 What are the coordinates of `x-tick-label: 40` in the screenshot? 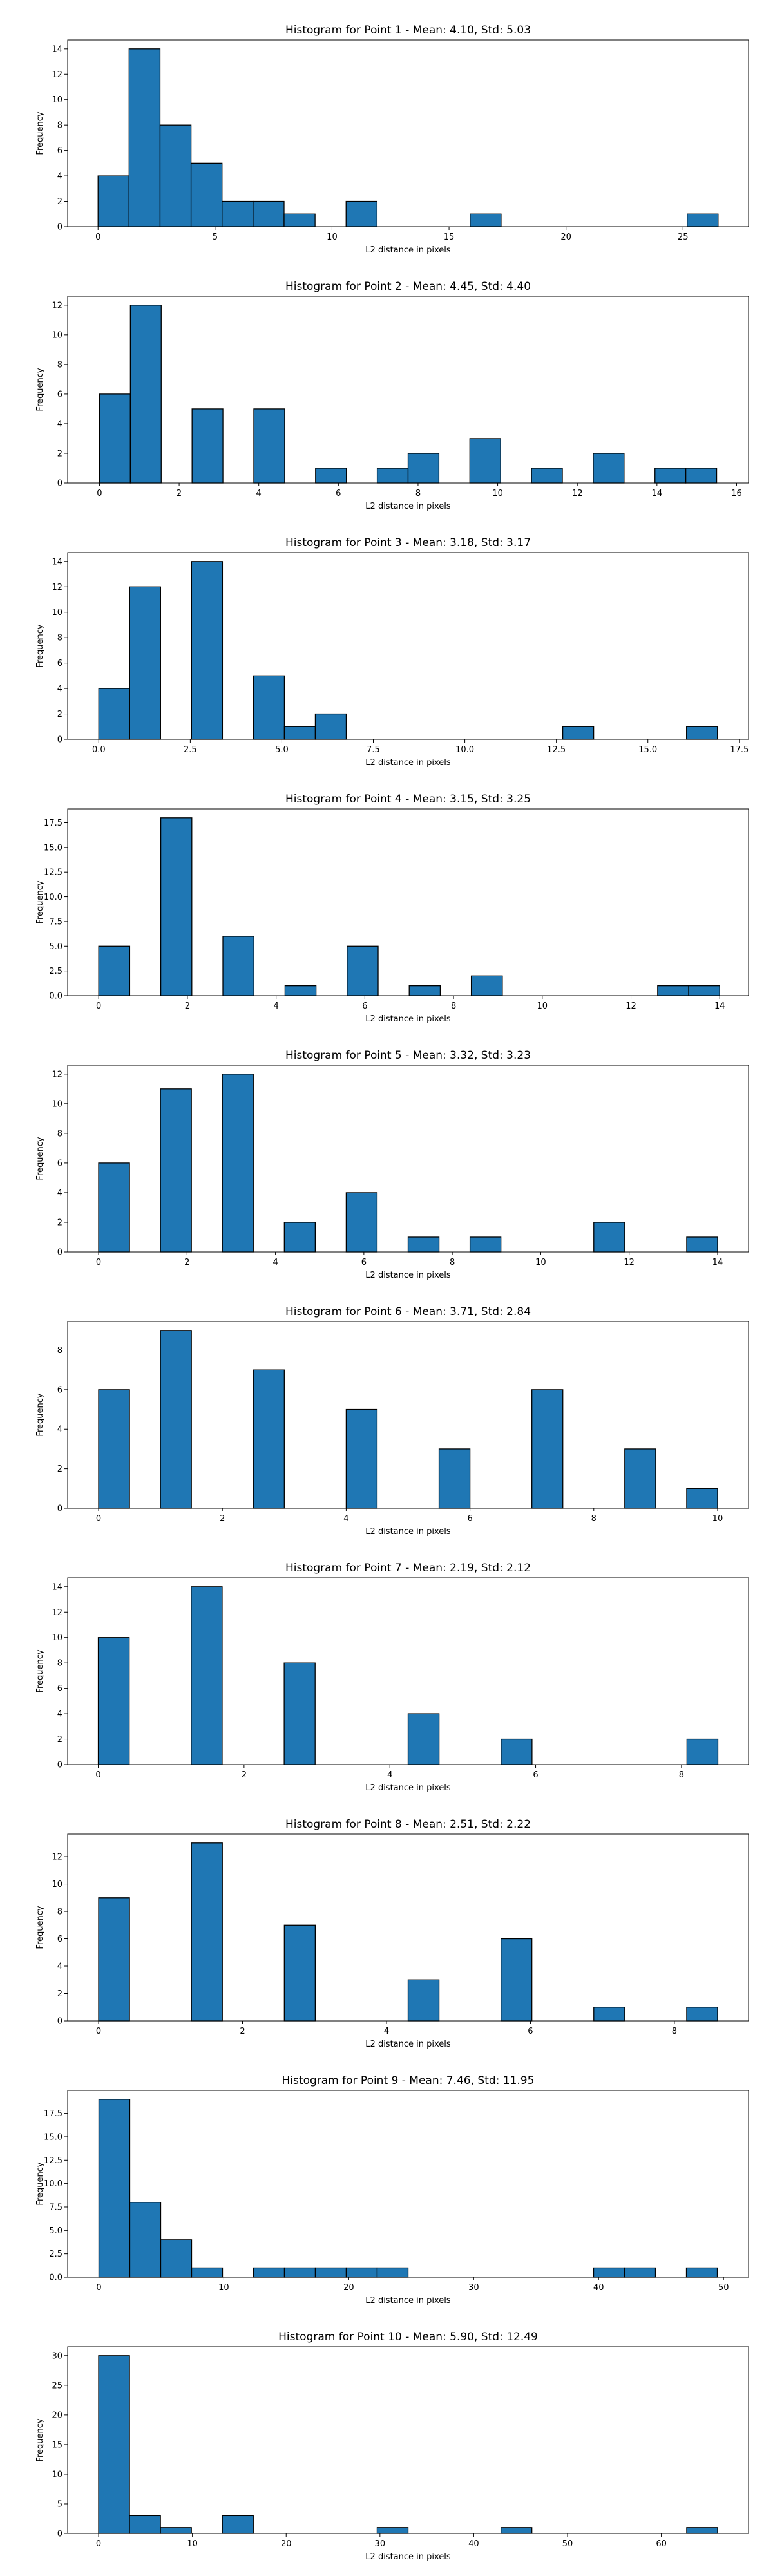 It's located at (598, 2288).